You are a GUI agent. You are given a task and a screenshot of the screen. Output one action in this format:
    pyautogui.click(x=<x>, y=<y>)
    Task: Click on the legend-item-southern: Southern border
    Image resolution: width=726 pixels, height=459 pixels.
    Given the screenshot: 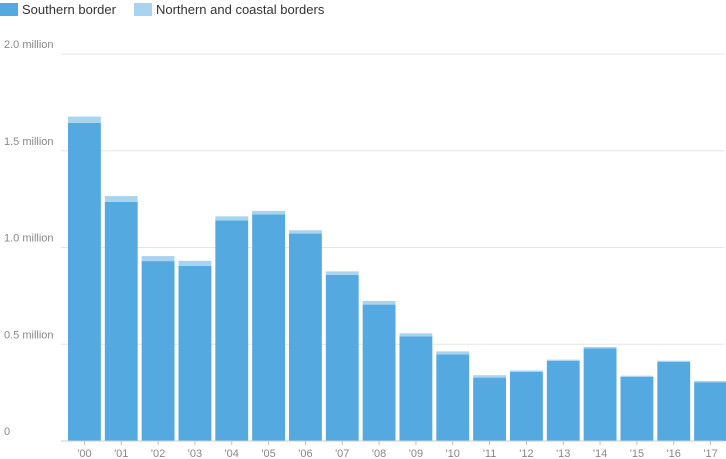 What is the action you would take?
    pyautogui.click(x=58, y=9)
    